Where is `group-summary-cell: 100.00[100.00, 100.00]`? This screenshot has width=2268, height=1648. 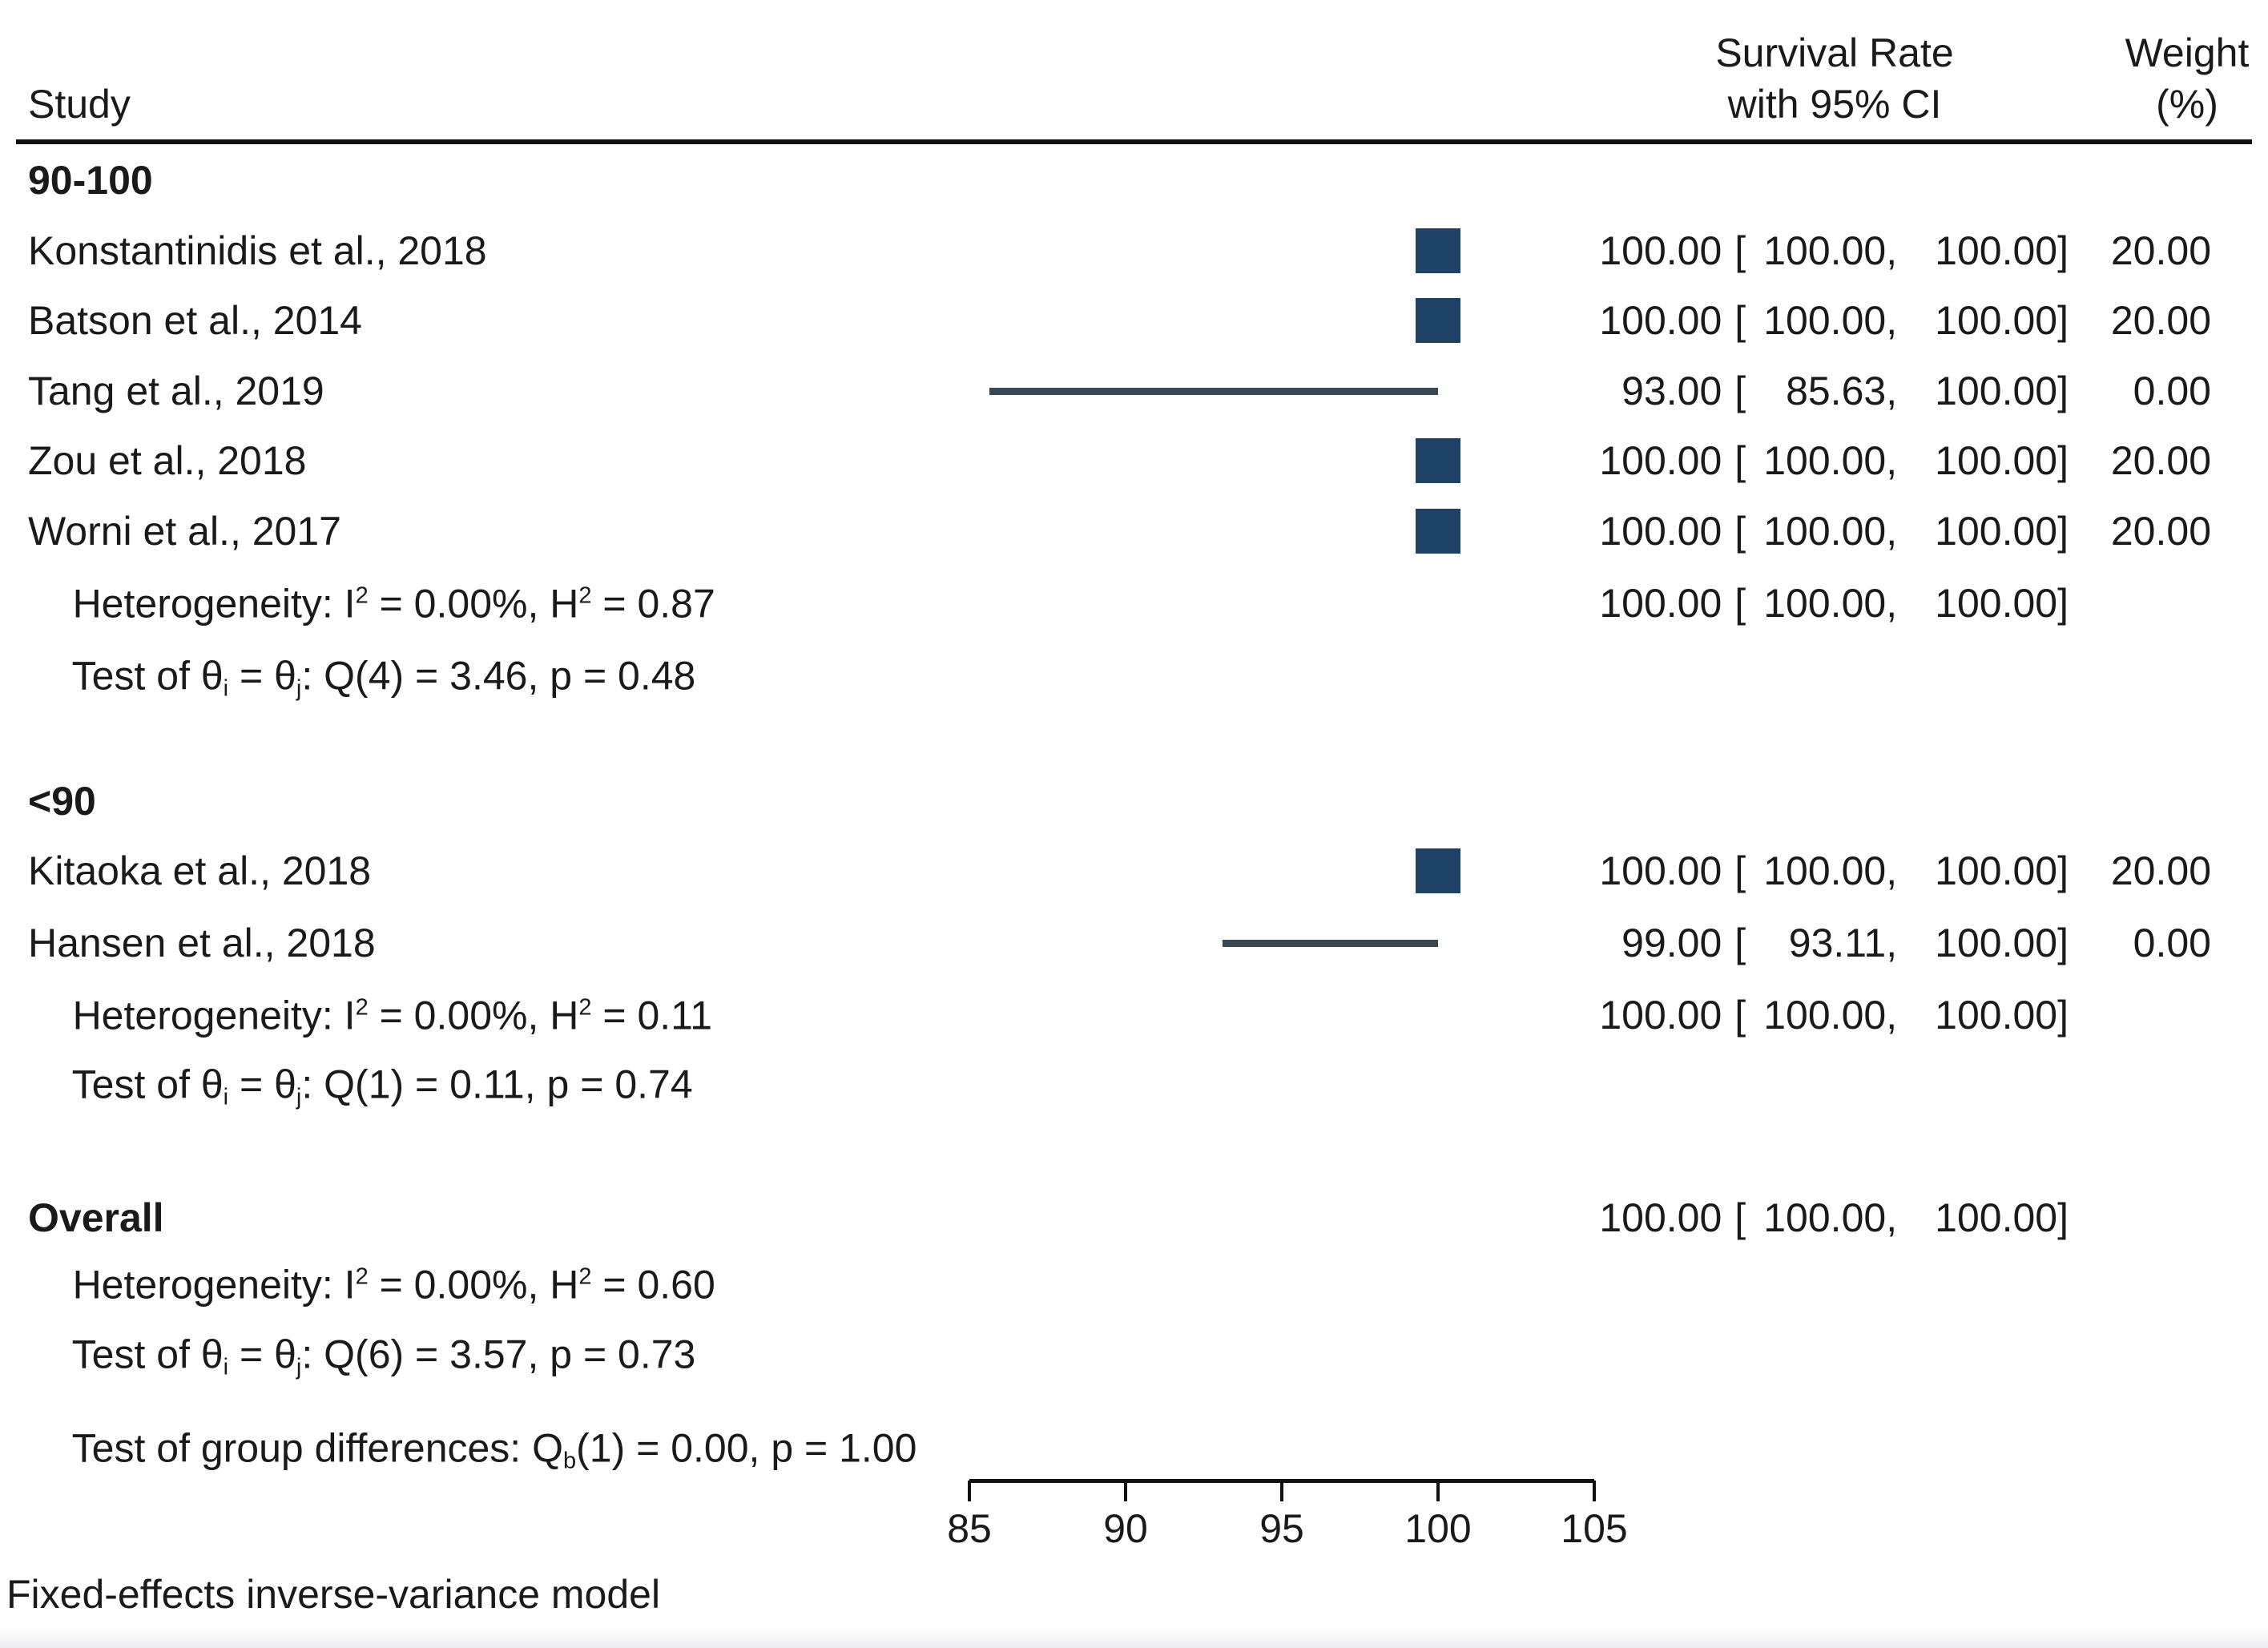 group-summary-cell: 100.00[100.00, 100.00] is located at coordinates (1821, 1015).